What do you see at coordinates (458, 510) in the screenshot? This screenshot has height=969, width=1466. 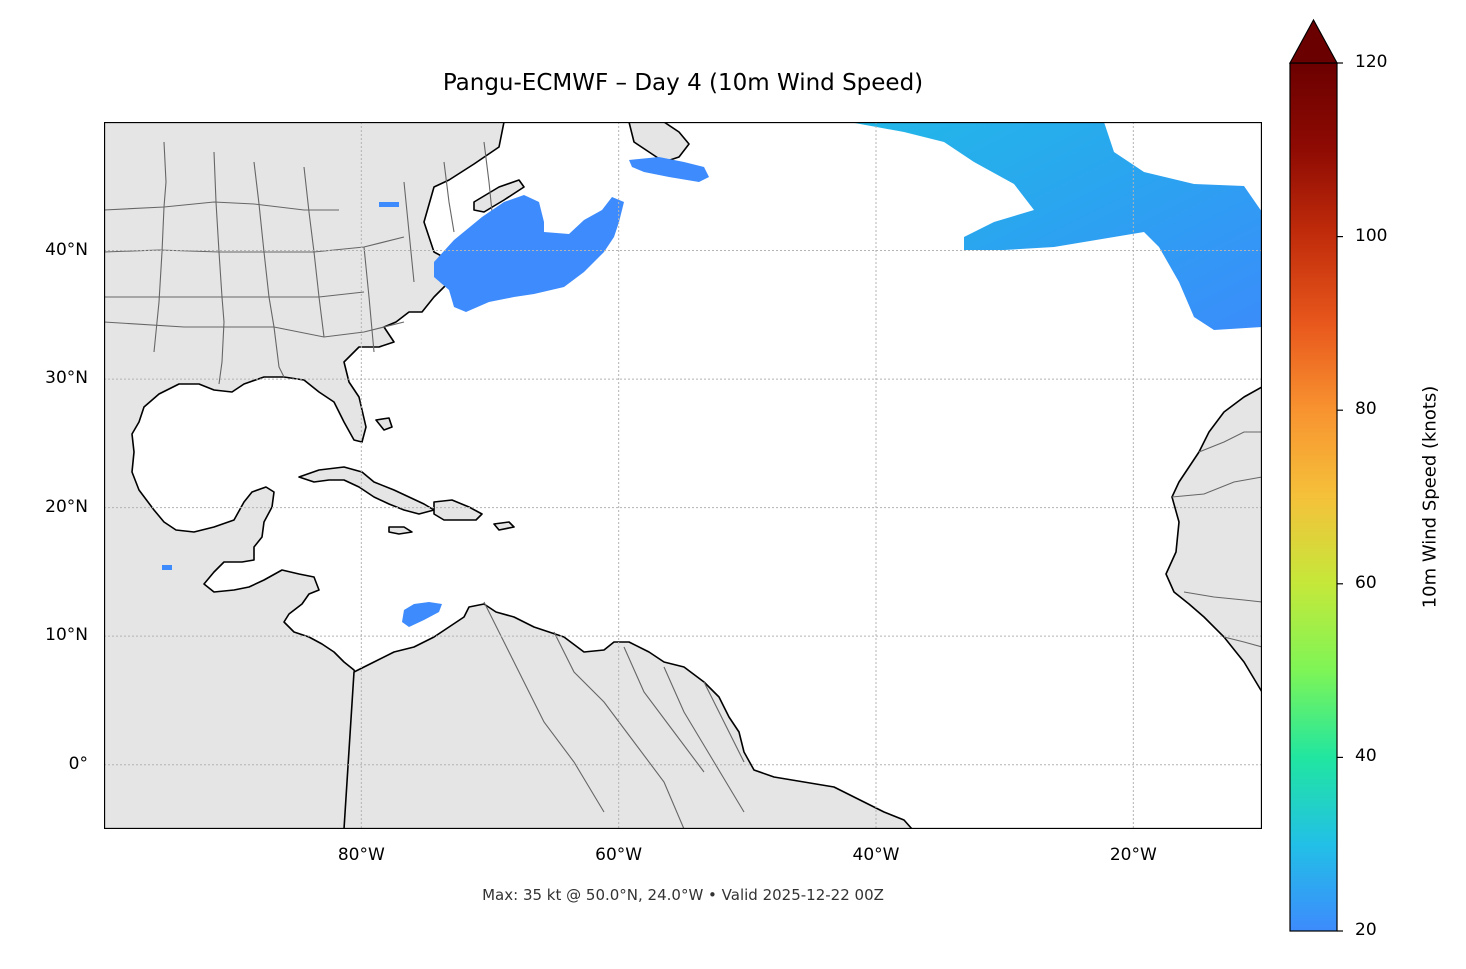 I see `hispaniola` at bounding box center [458, 510].